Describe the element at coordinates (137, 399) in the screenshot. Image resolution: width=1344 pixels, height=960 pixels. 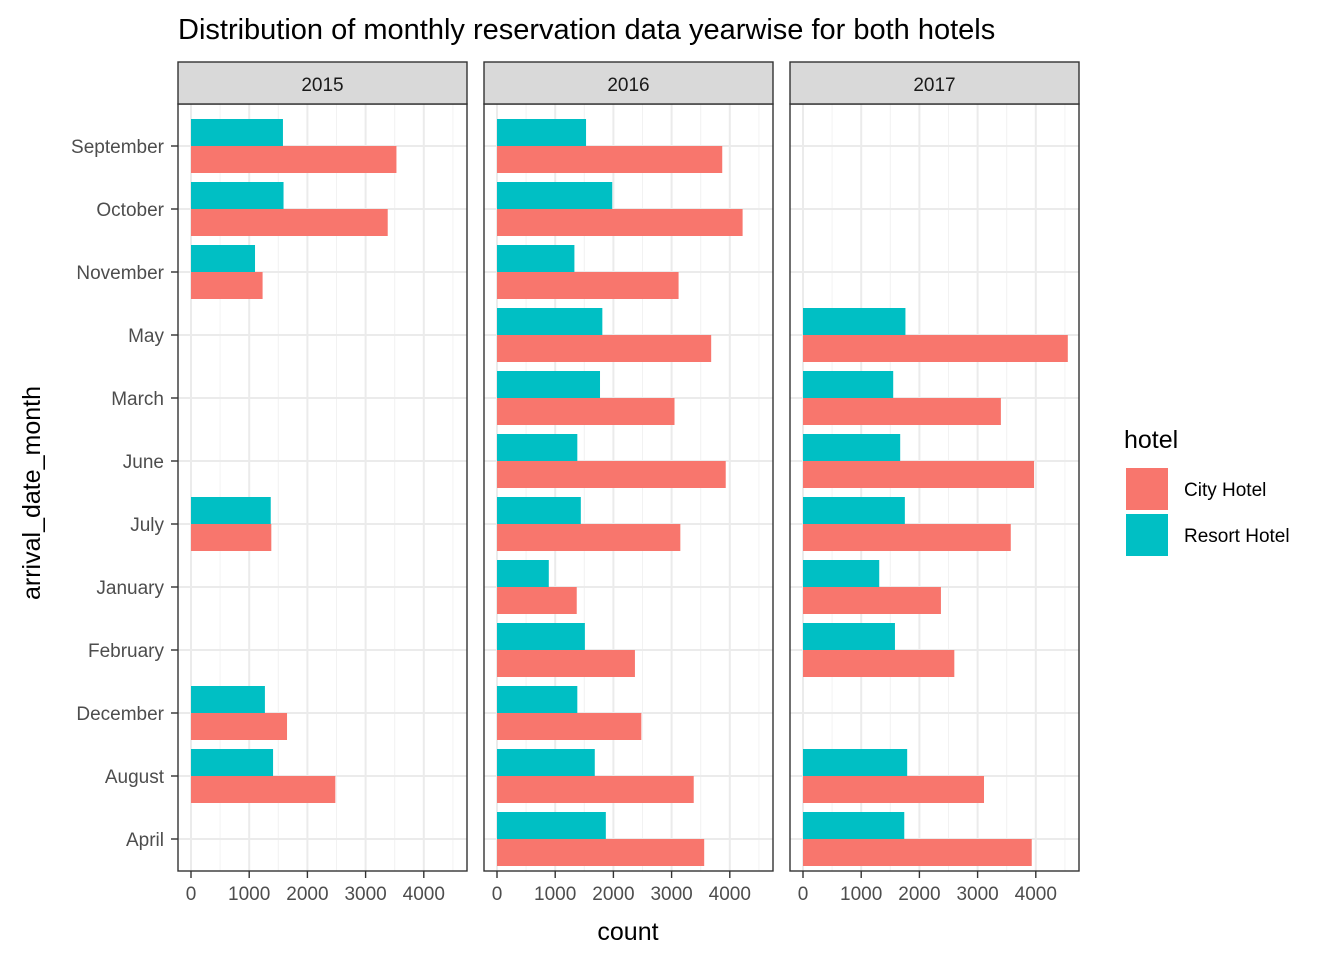
I see `y-tick-label-march: March` at that location.